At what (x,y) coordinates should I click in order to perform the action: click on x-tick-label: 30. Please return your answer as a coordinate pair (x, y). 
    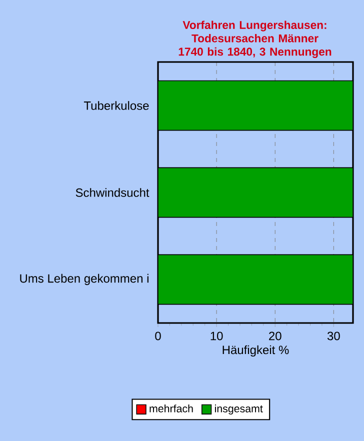
    Looking at the image, I should click on (333, 336).